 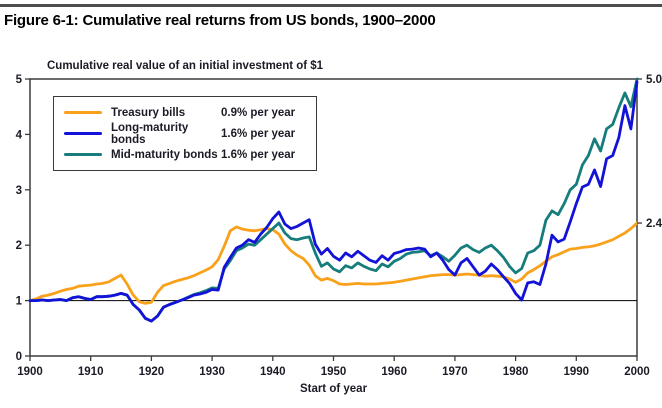 I want to click on legend-label: Mid-maturity bonds, so click(x=164, y=154).